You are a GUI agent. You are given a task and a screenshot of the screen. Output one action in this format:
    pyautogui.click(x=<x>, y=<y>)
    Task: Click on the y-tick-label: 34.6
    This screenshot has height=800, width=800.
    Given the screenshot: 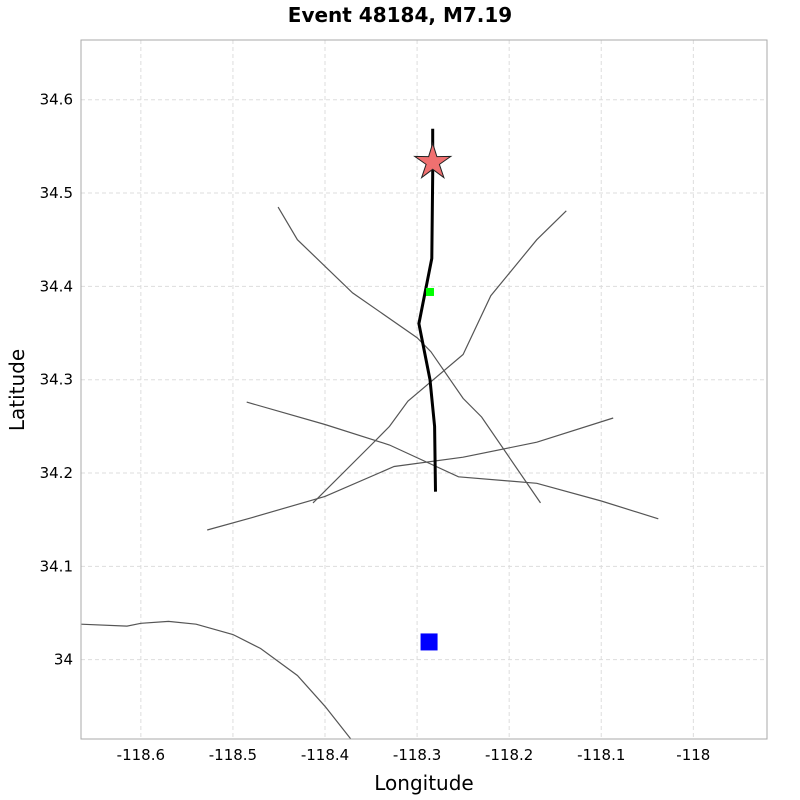 What is the action you would take?
    pyautogui.click(x=56, y=100)
    